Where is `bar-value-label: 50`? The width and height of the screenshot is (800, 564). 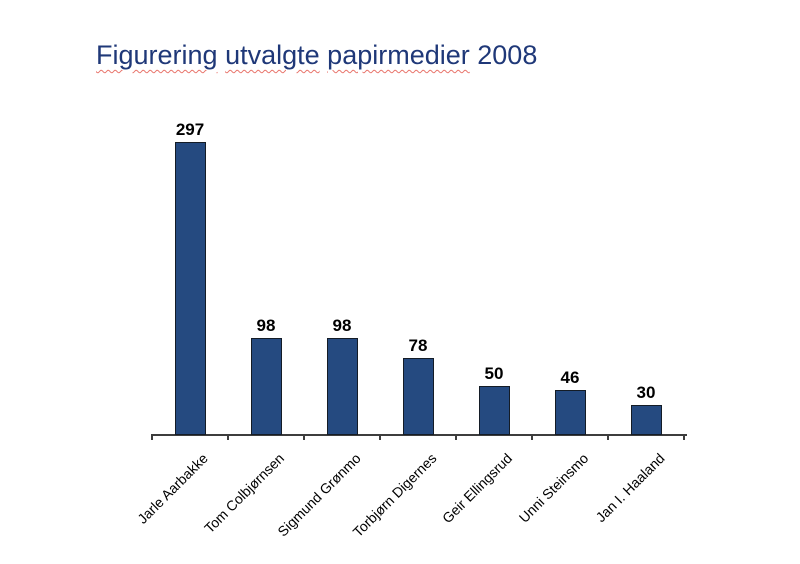
bar-value-label: 50 is located at coordinates (494, 373).